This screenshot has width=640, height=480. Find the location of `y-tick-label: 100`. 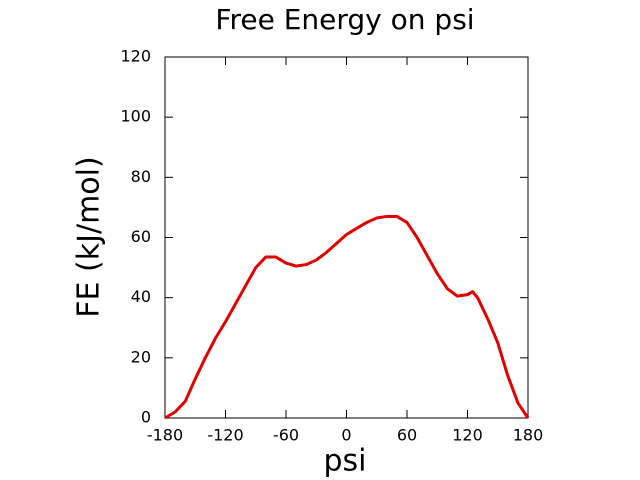

y-tick-label: 100 is located at coordinates (135, 116).